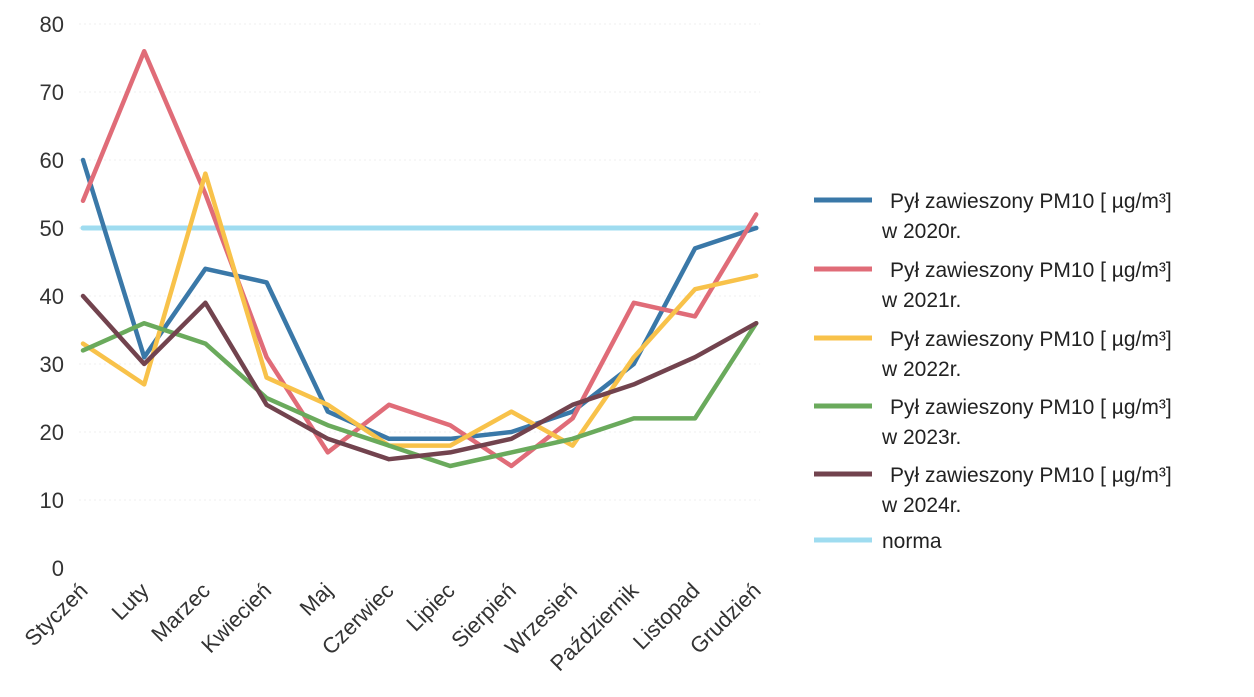 This screenshot has height=697, width=1254. Describe the element at coordinates (52, 160) in the screenshot. I see `y-tick-label: 60` at that location.